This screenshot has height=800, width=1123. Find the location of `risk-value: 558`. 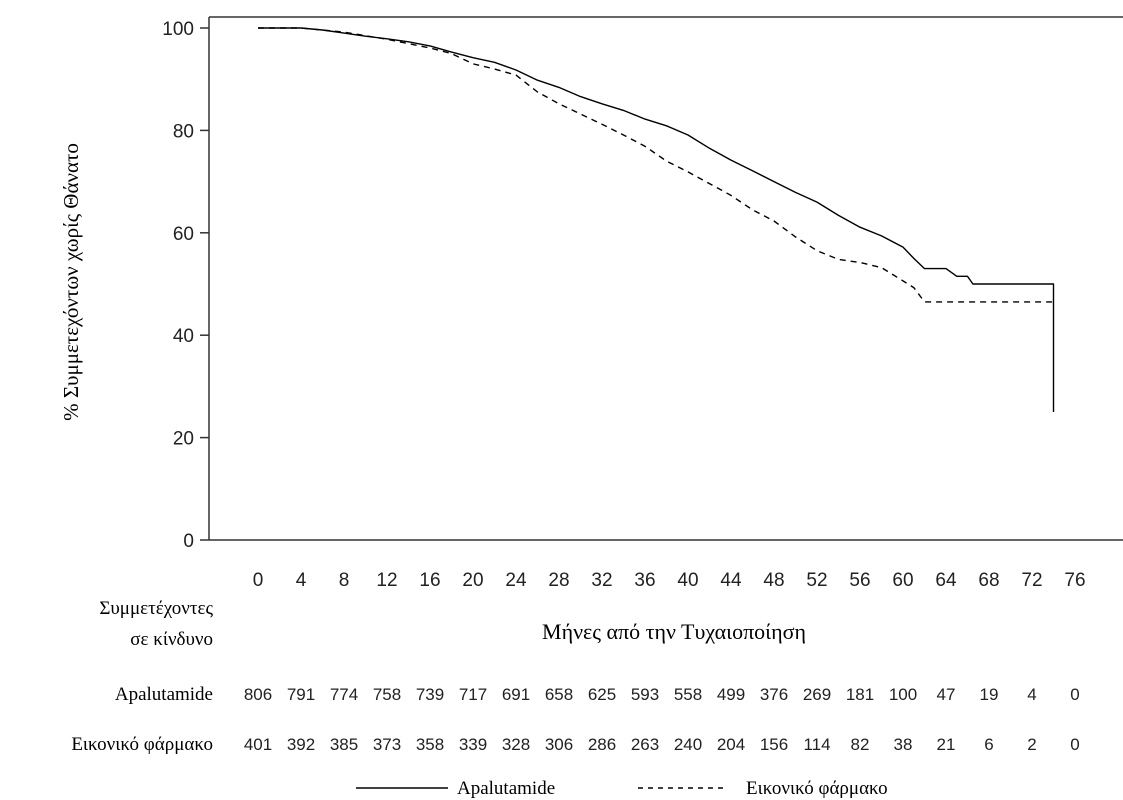

risk-value: 558 is located at coordinates (688, 694).